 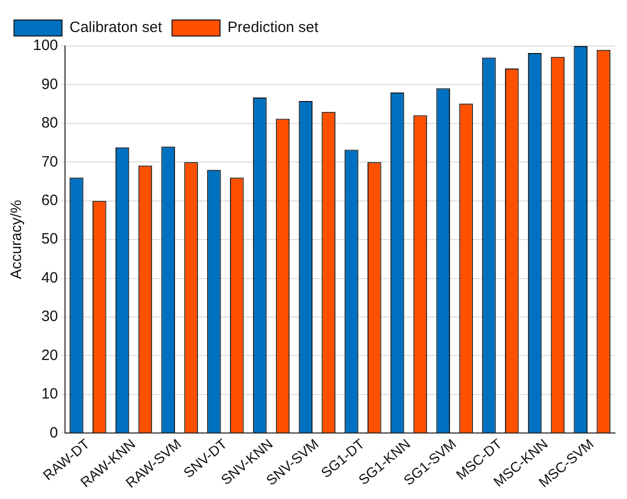 What do you see at coordinates (49, 239) in the screenshot?
I see `y-tick-label: 50` at bounding box center [49, 239].